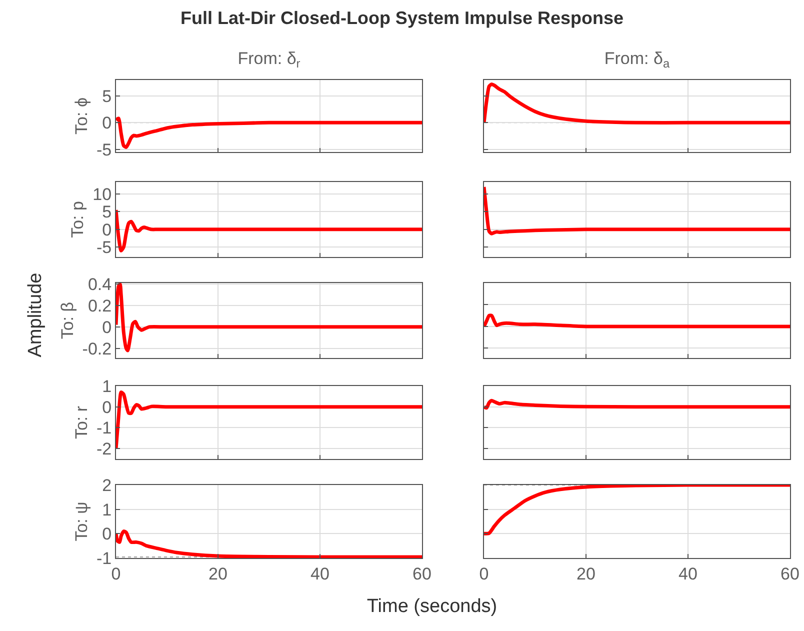 Image resolution: width=804 pixels, height=631 pixels. I want to click on y-axis-title: To: p, so click(78, 219).